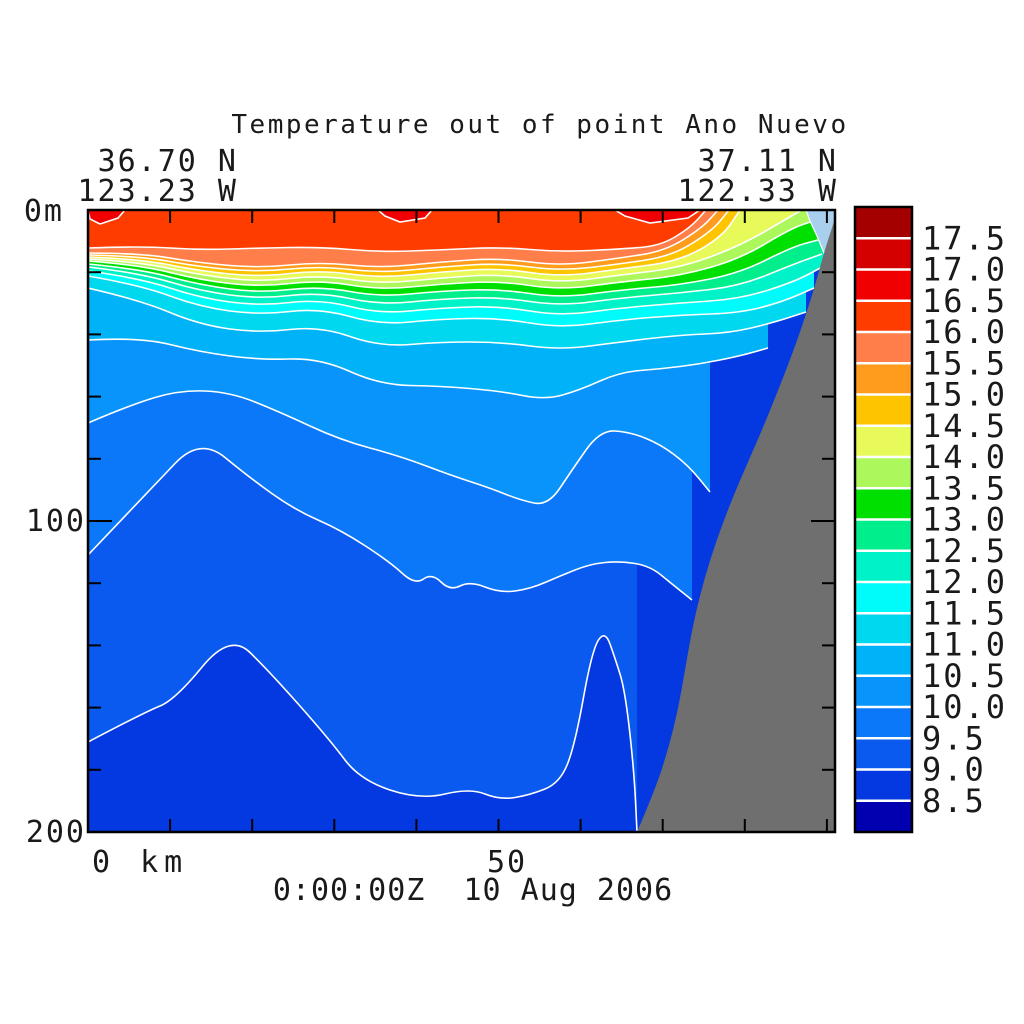 The width and height of the screenshot is (1024, 1024). What do you see at coordinates (964, 582) in the screenshot?
I see `colorbar-label: 12.0` at bounding box center [964, 582].